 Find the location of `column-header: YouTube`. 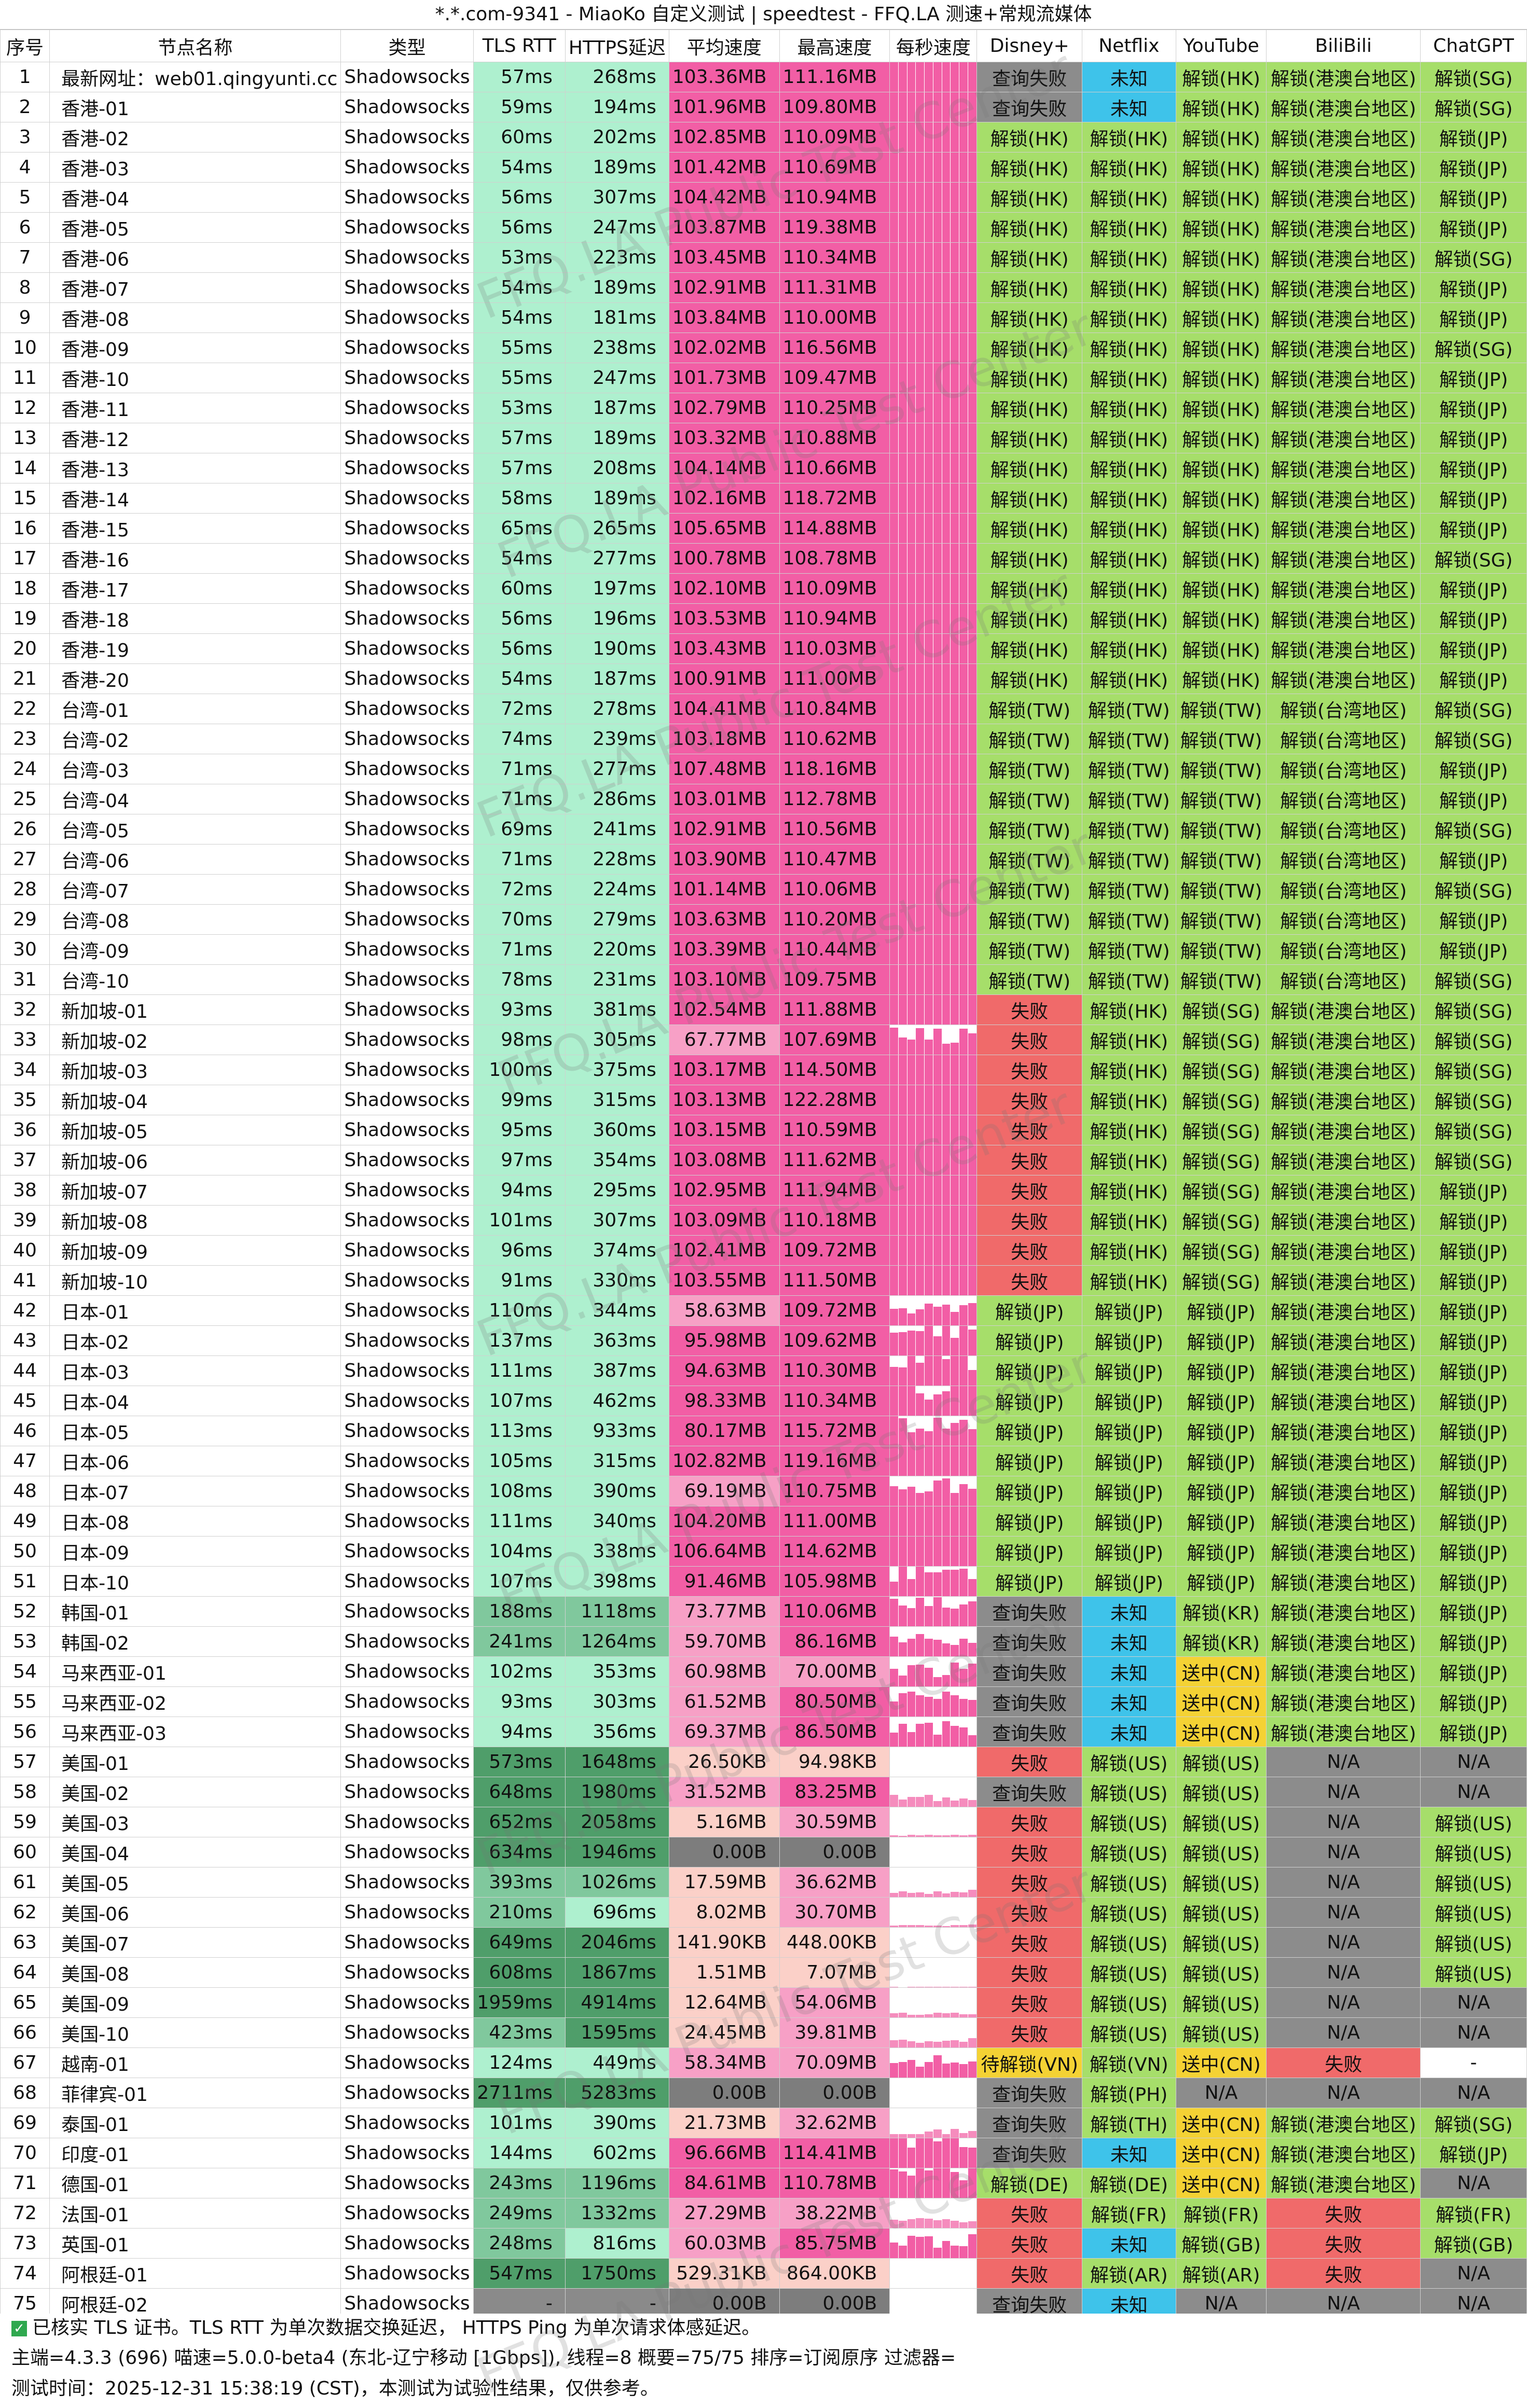

column-header: YouTube is located at coordinates (1221, 46).